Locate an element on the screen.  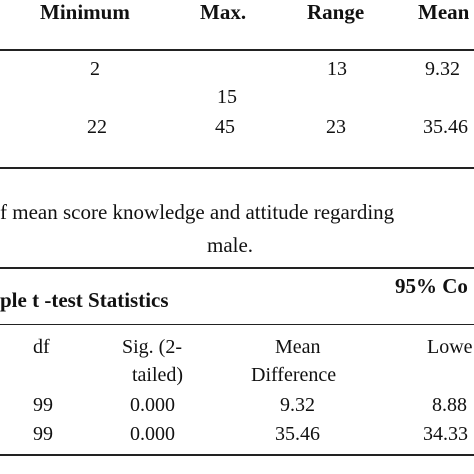
table2-row2-lower: 34.33 is located at coordinates (445, 434).